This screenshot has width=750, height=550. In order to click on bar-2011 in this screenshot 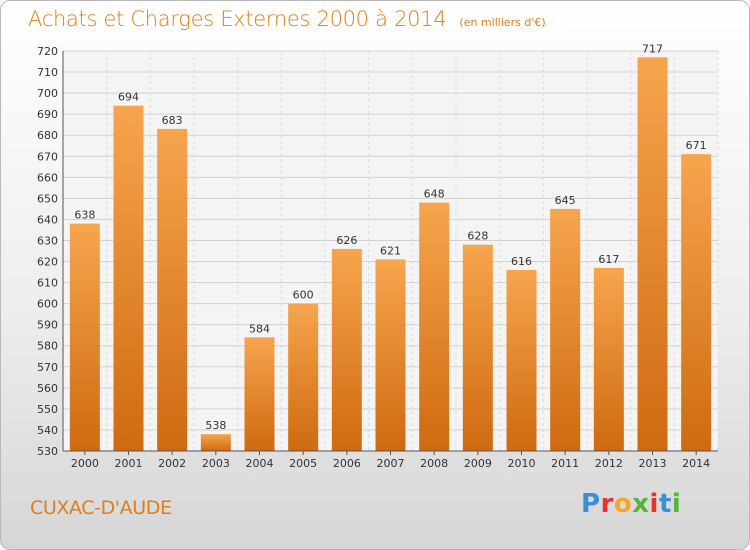, I will do `click(565, 329)`.